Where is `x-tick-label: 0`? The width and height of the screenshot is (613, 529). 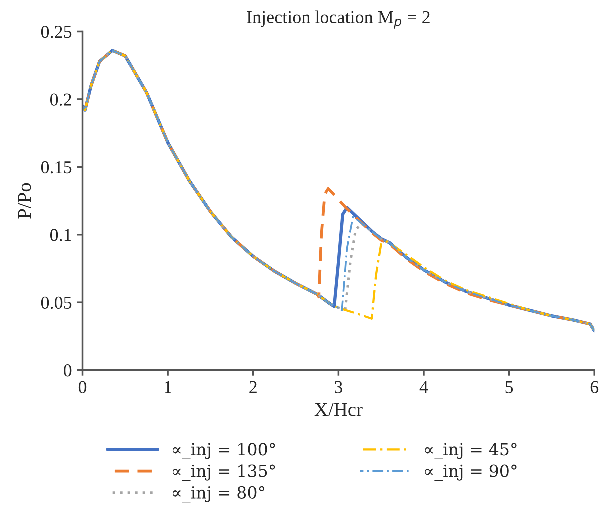
x-tick-label: 0 is located at coordinates (82, 387).